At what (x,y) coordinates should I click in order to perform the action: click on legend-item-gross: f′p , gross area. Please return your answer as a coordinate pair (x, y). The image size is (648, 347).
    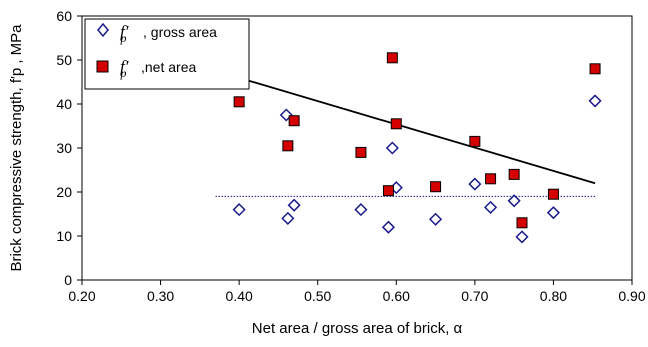
    Looking at the image, I should click on (157, 33).